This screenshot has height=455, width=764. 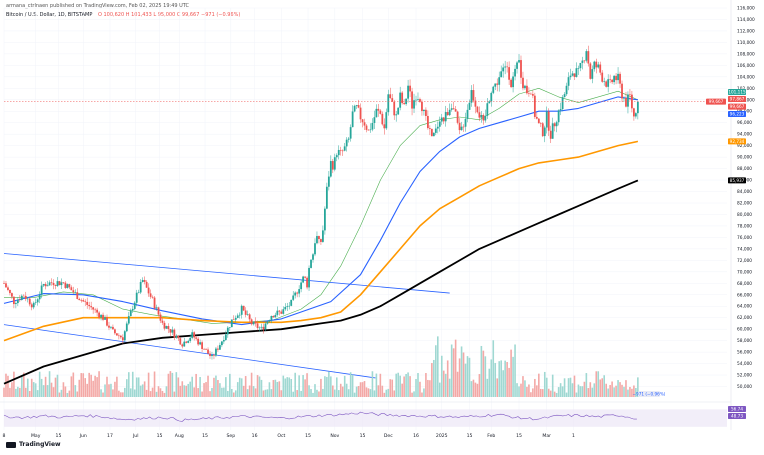 I want to click on tradingview-logo: TradingView, so click(x=33, y=444).